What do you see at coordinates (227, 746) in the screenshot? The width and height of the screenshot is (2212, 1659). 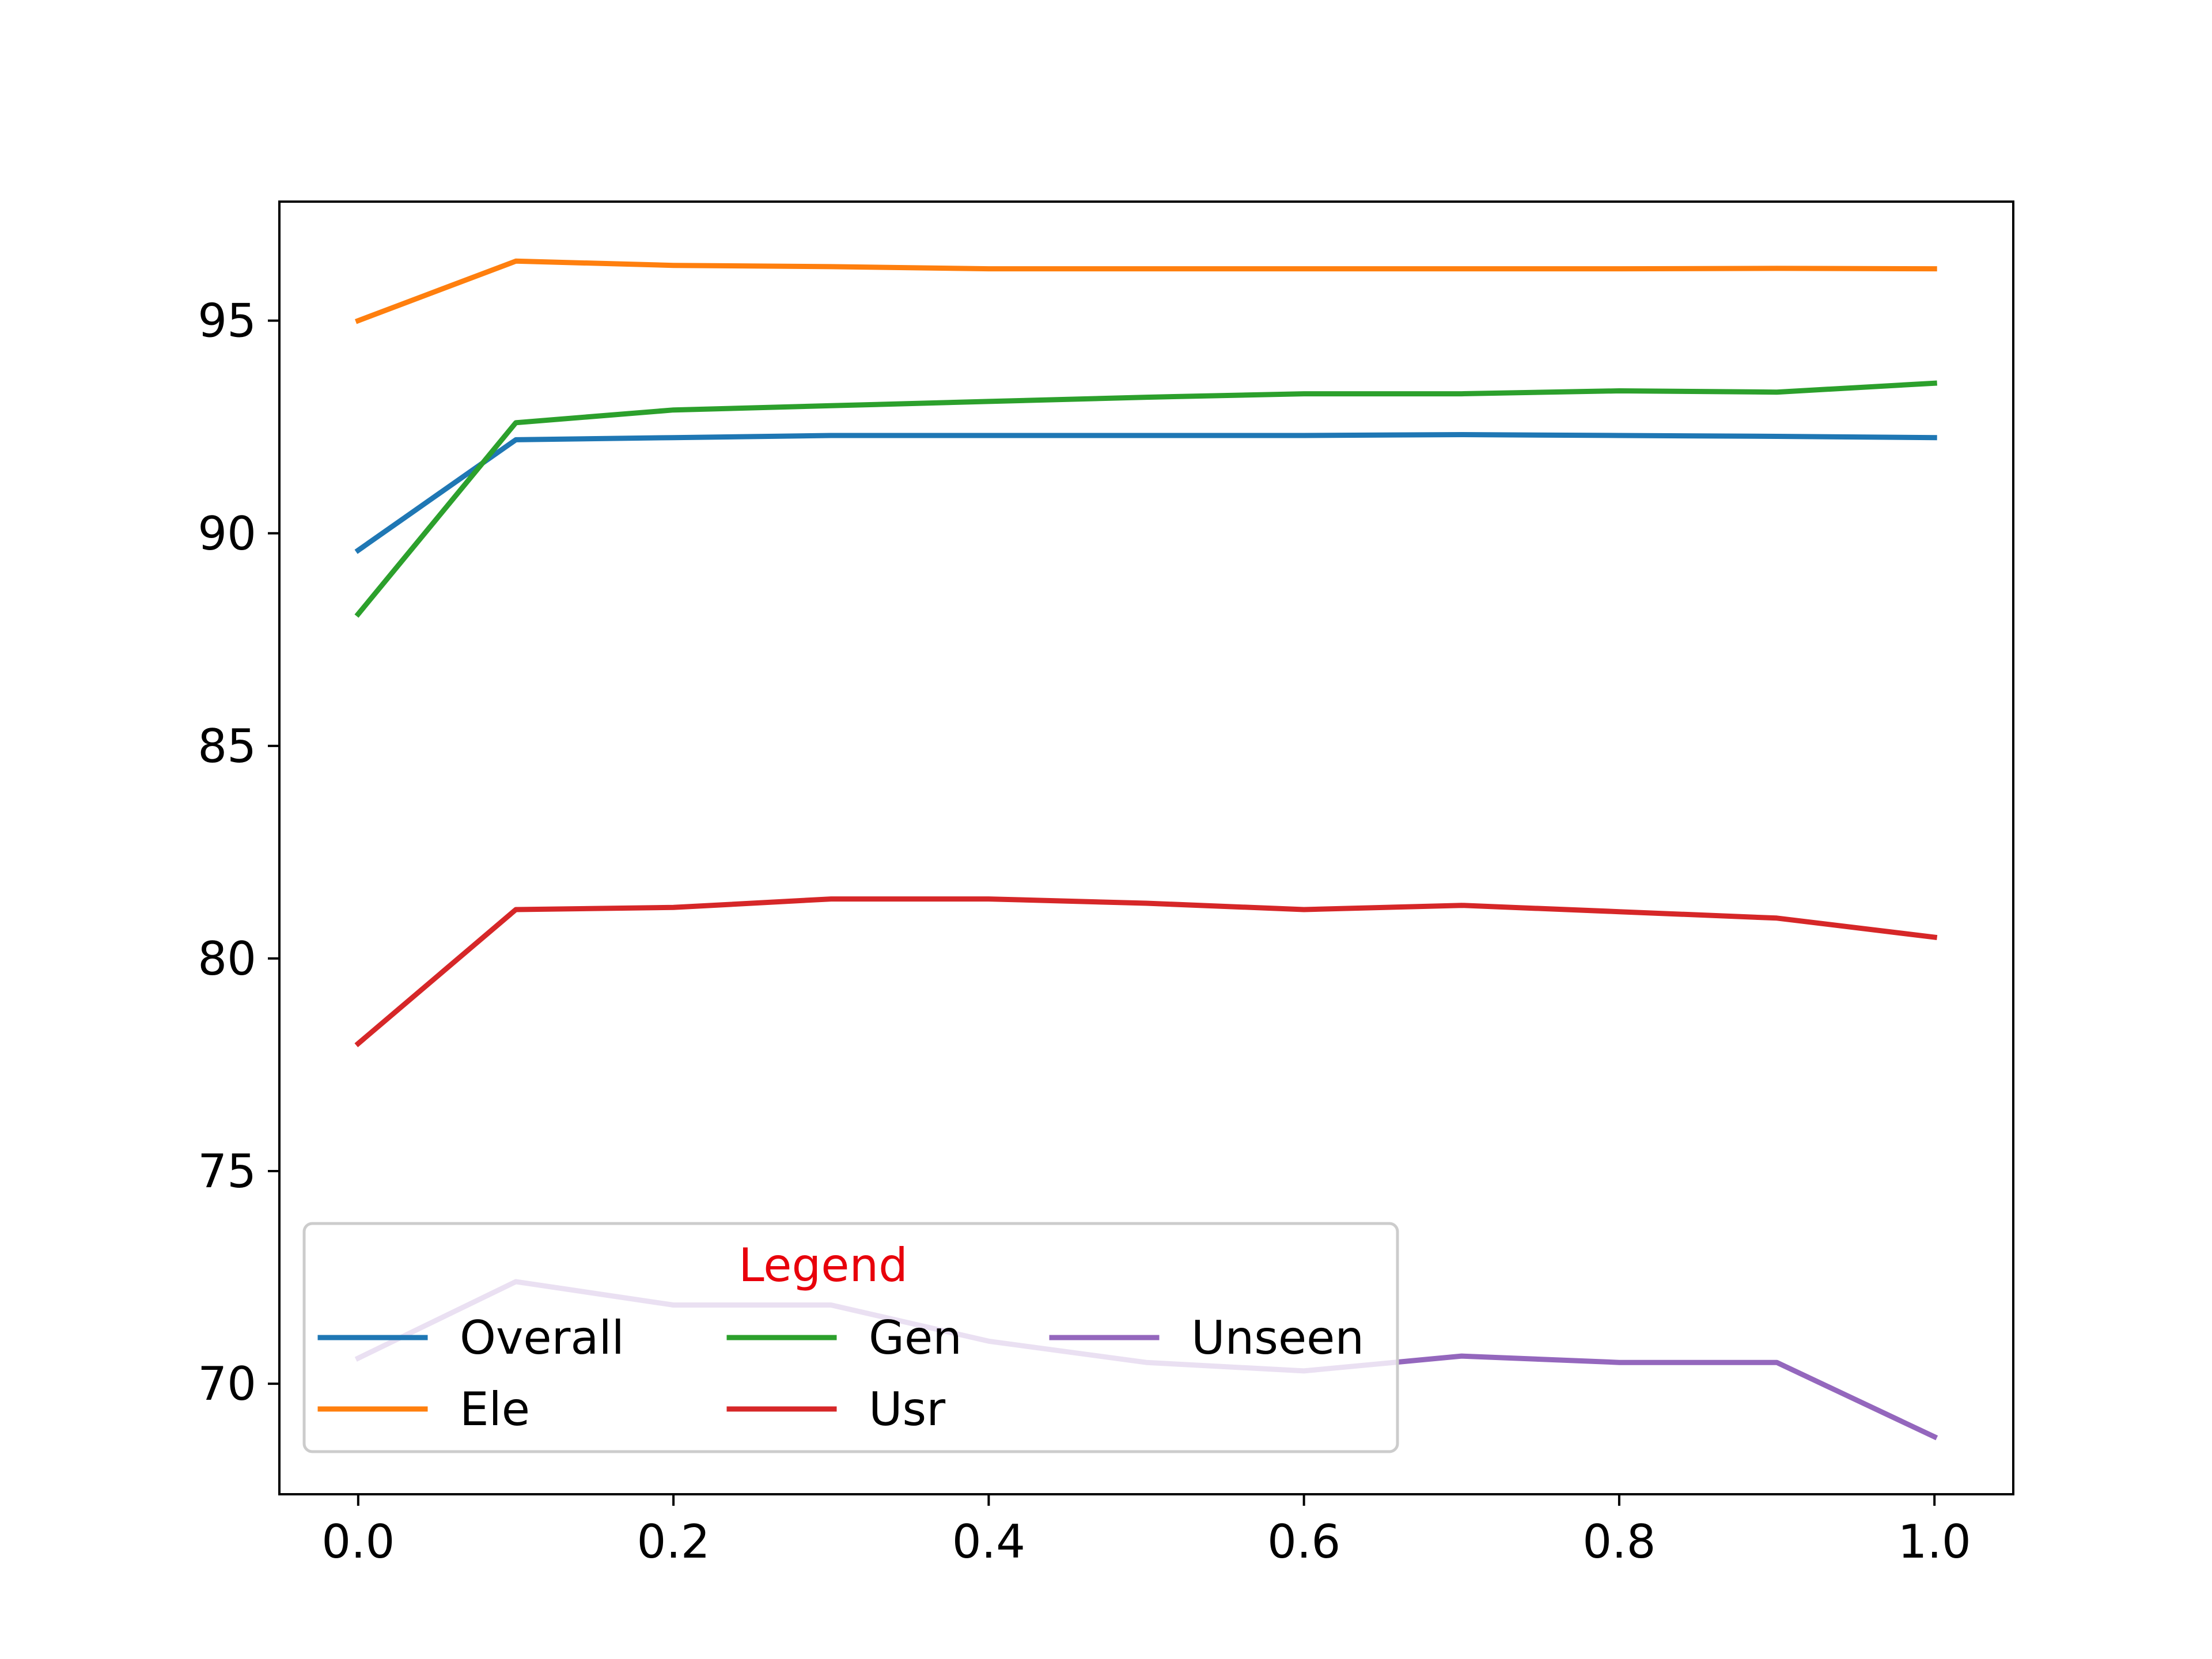 I see `y-tick-label: 85` at bounding box center [227, 746].